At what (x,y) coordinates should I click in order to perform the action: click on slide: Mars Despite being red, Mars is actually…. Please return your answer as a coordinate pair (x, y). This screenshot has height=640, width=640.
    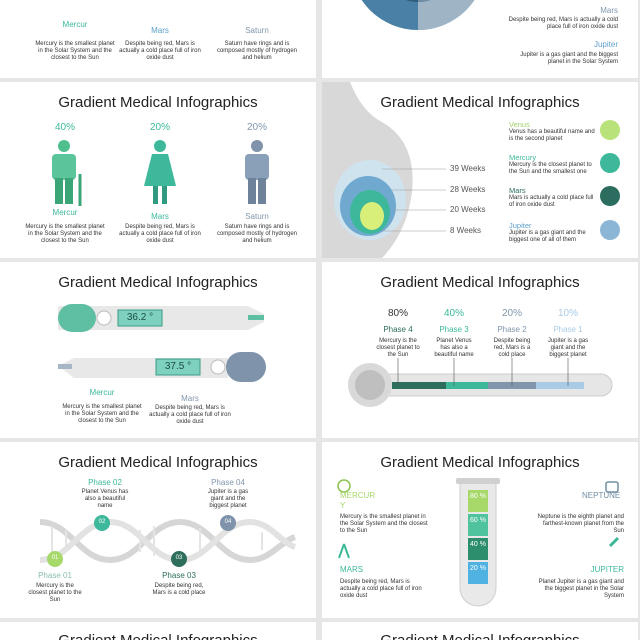
    Looking at the image, I should click on (480, 39).